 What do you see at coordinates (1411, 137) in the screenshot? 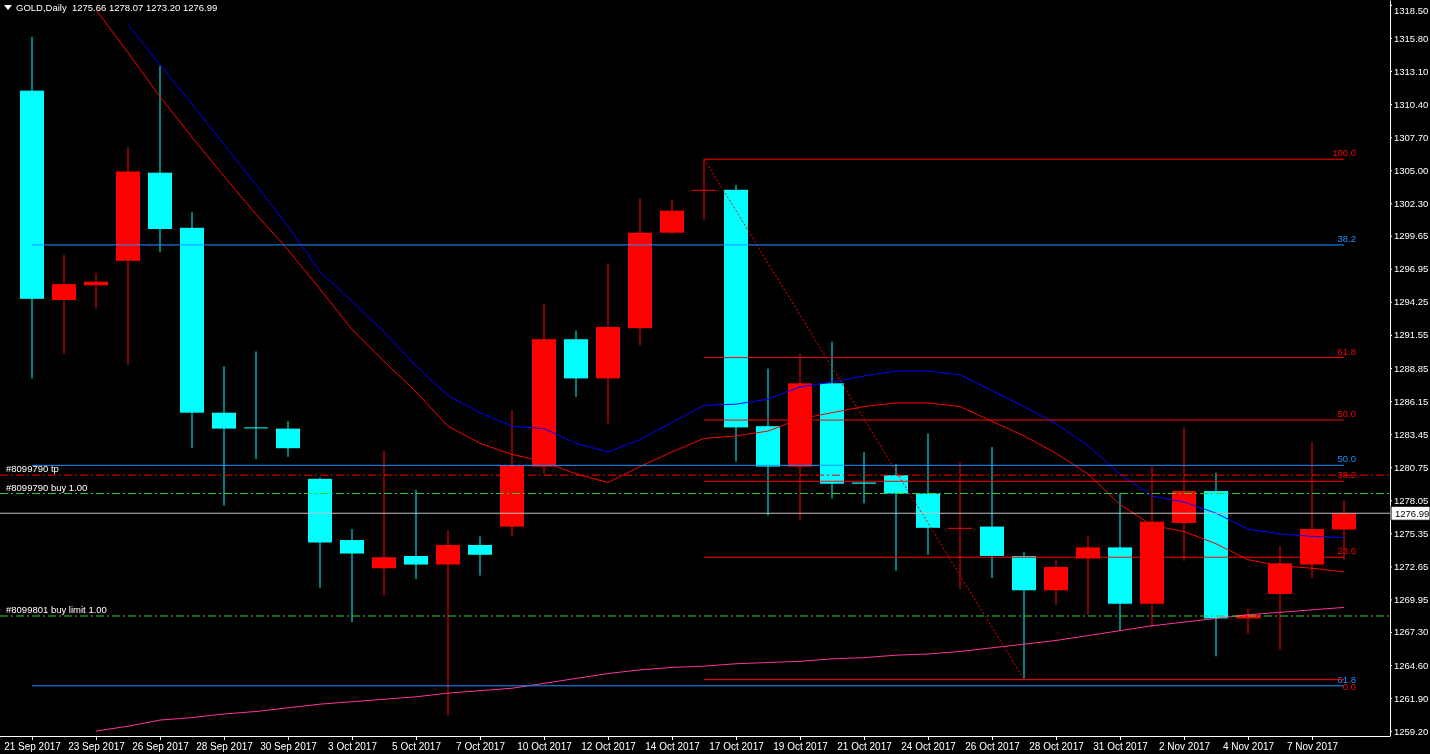
I see `y-tick-label: 1307.70` at bounding box center [1411, 137].